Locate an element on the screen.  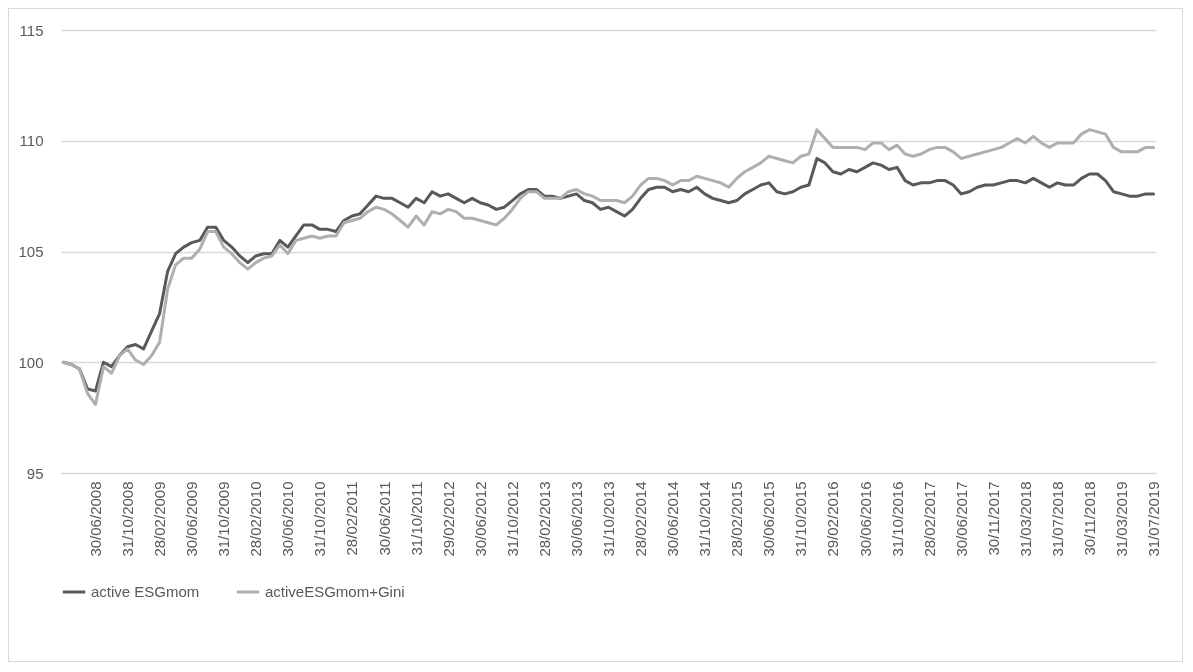
x-tick-label: 30/11/2018 is located at coordinates (1089, 518).